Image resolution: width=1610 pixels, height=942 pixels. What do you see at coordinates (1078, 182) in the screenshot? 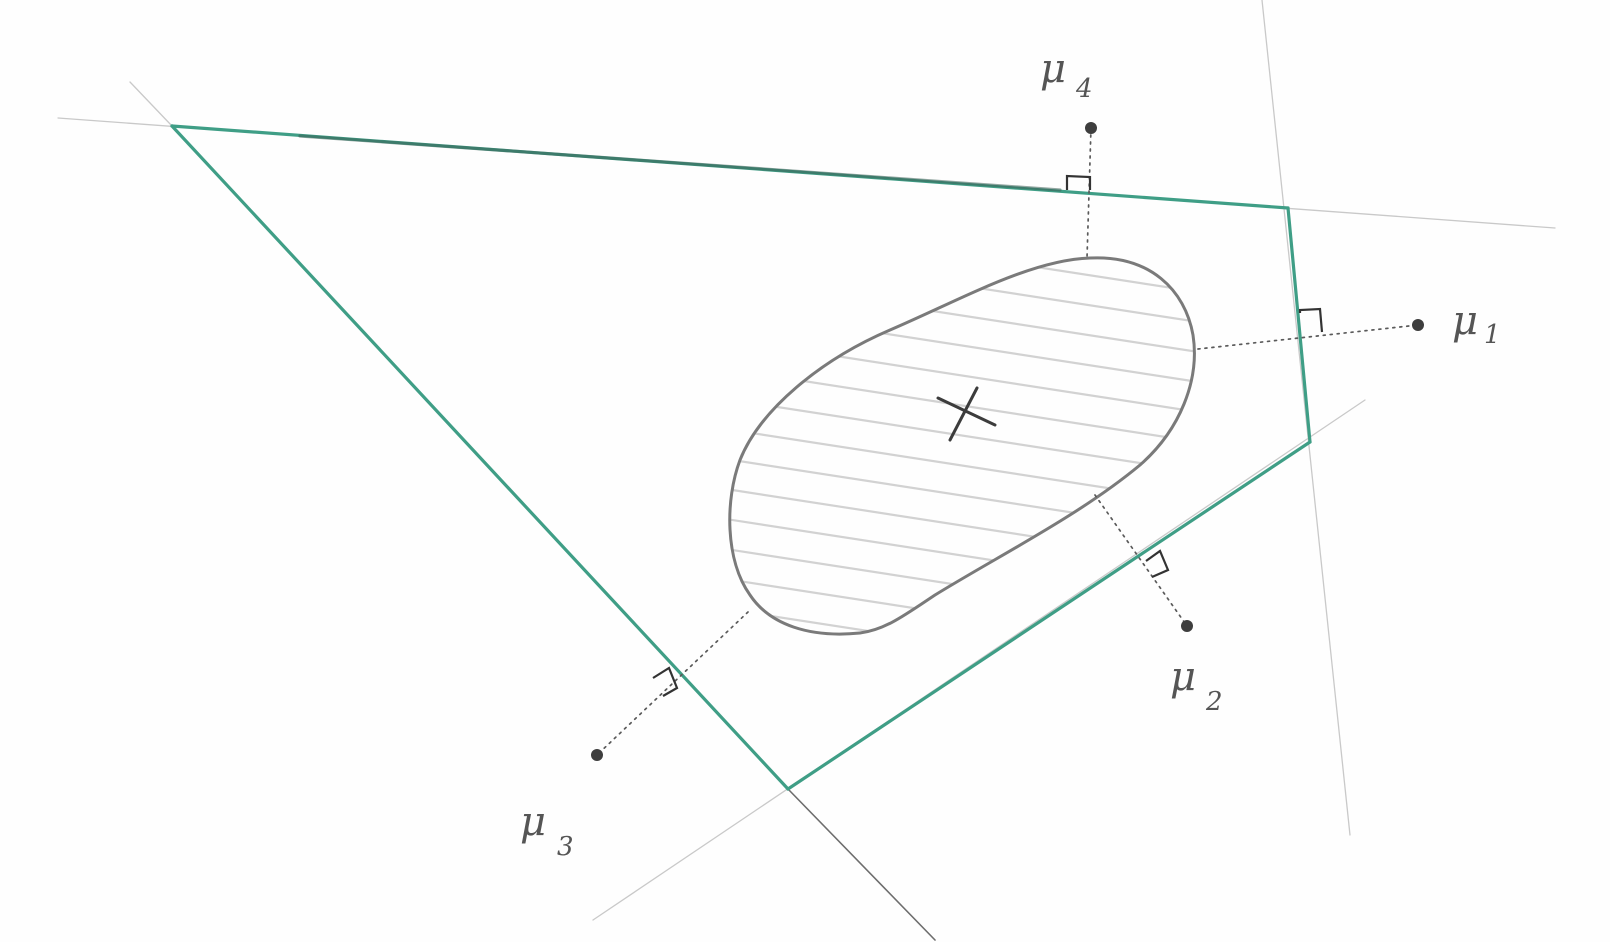
I see `right-angle-marker-mu4` at bounding box center [1078, 182].